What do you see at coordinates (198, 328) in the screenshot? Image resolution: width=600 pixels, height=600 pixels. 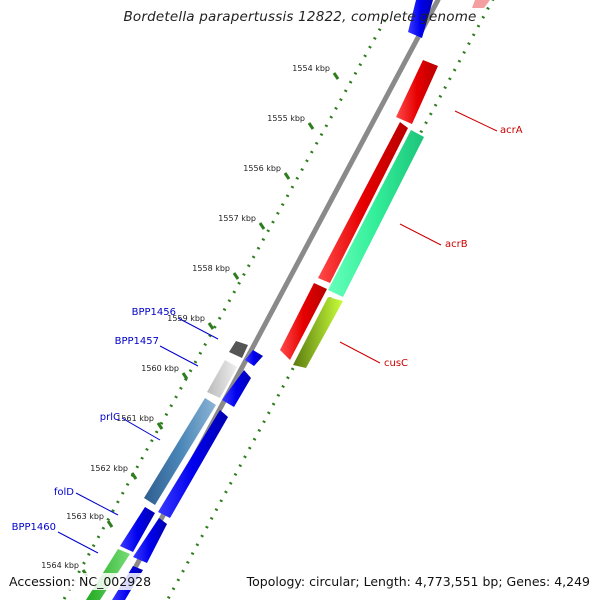 I see `callout-line-BPP1456` at bounding box center [198, 328].